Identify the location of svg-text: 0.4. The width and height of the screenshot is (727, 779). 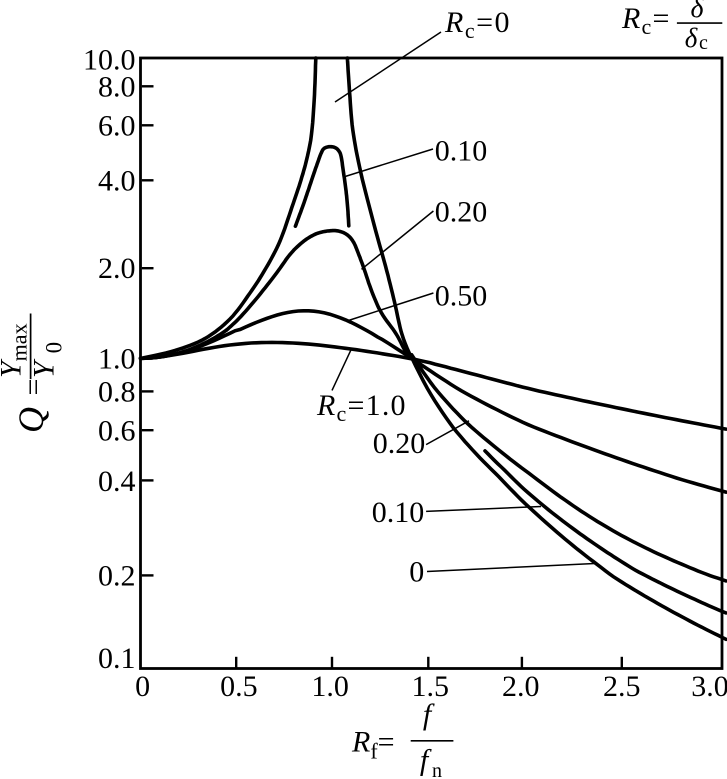
(117, 481).